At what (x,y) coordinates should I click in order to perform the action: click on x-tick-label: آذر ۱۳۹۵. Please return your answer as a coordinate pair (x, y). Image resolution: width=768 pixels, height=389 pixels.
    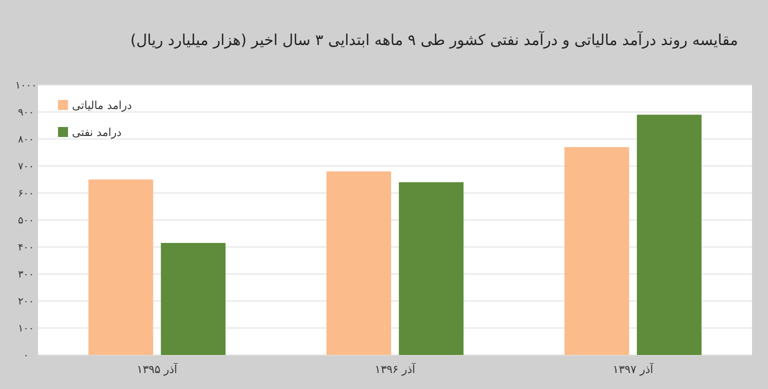
    Looking at the image, I should click on (157, 369).